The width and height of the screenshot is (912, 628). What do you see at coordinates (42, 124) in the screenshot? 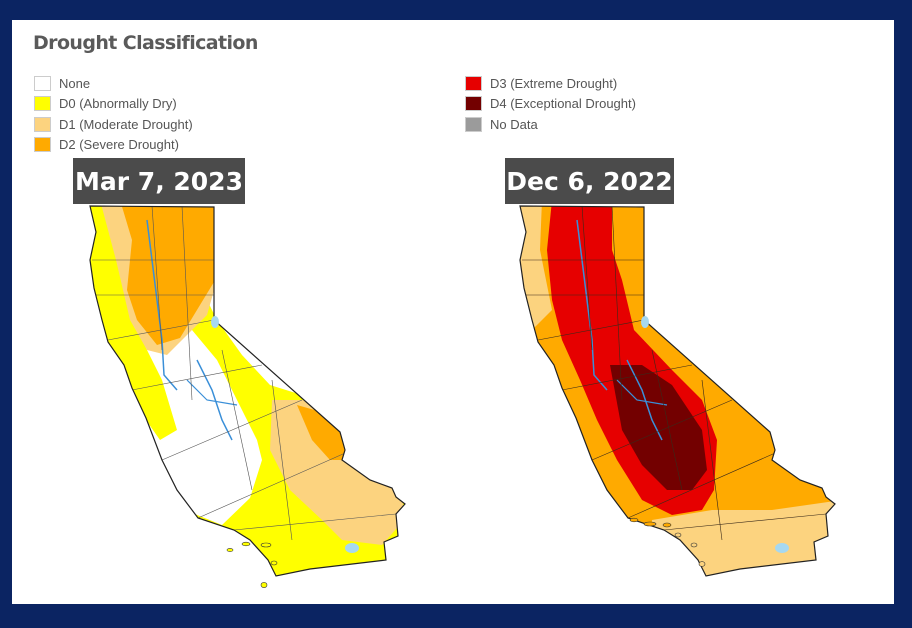
I see `legend-swatch-d1` at bounding box center [42, 124].